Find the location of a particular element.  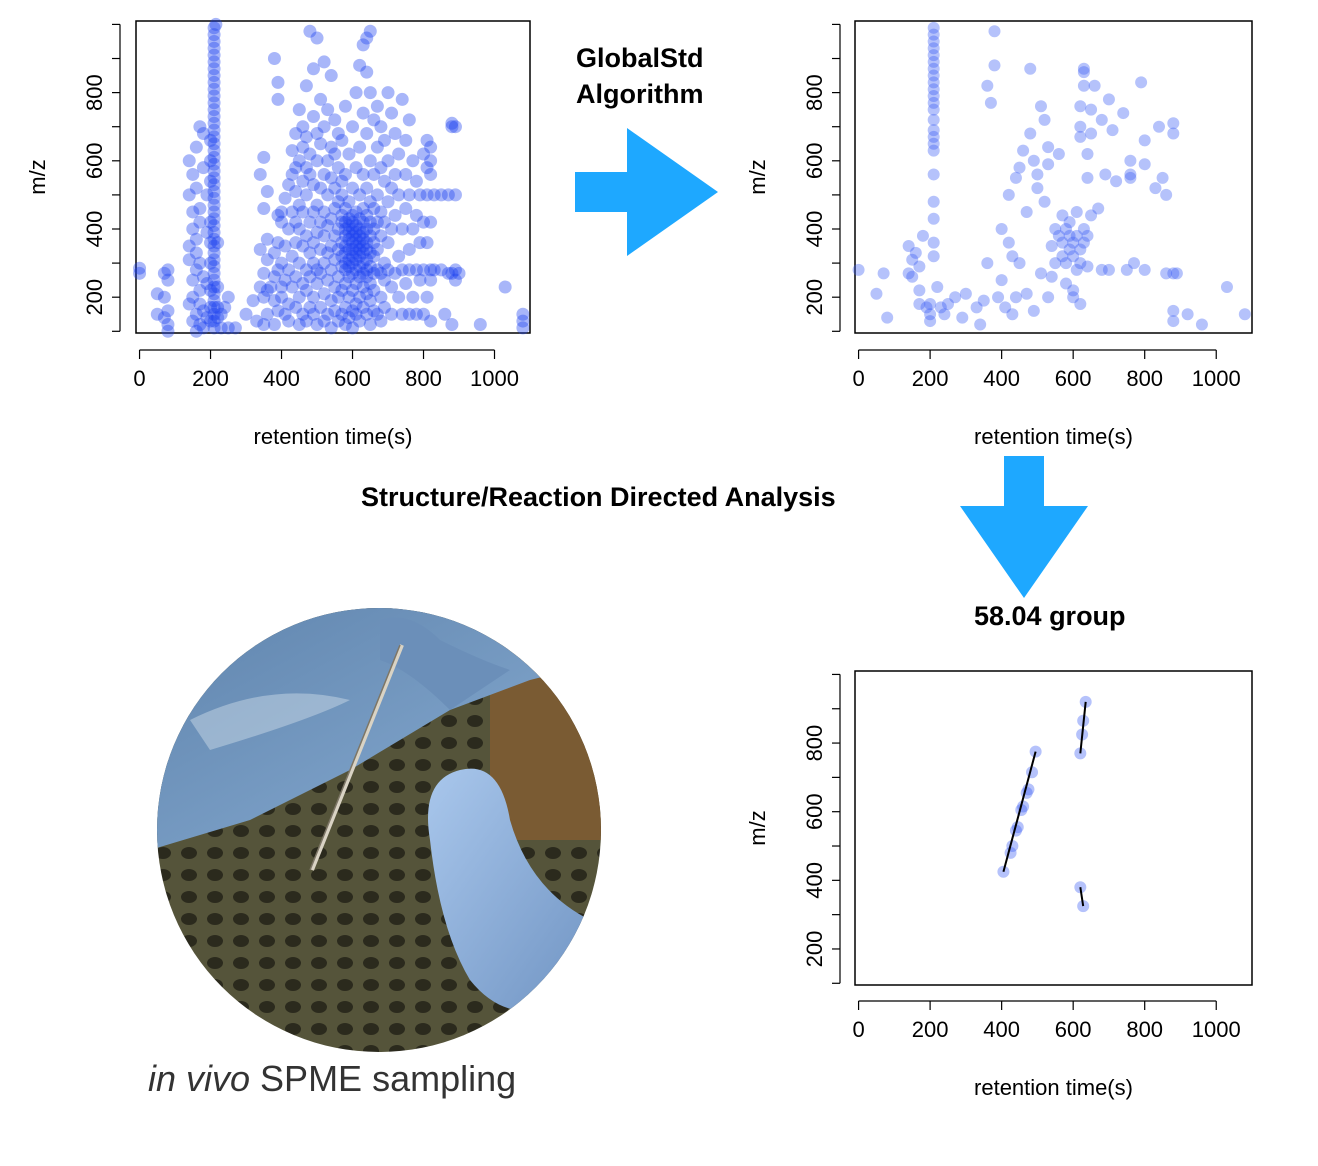

photo-caption: in vivo SPME sampling is located at coordinates (332, 1079).